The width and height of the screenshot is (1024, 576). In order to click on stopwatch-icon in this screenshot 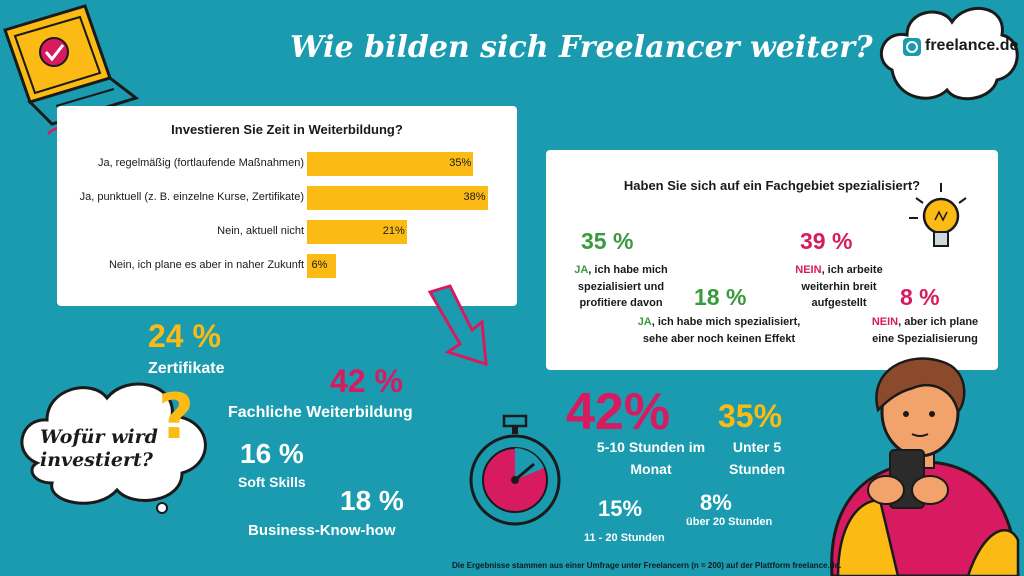, I will do `click(515, 470)`.